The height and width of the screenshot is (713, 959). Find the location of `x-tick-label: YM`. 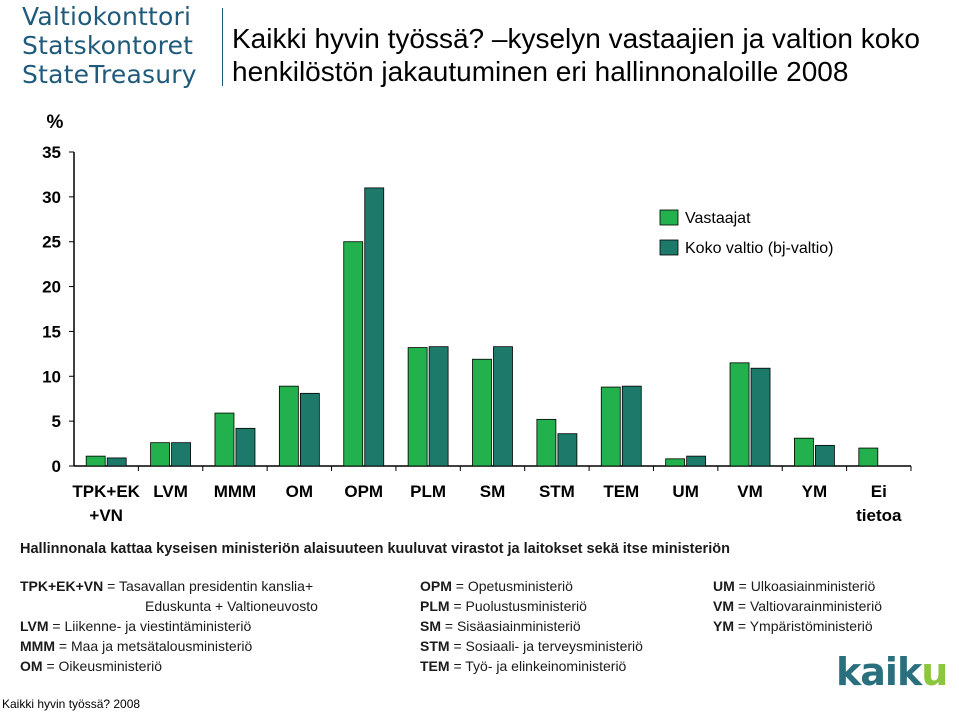

x-tick-label: YM is located at coordinates (815, 491).